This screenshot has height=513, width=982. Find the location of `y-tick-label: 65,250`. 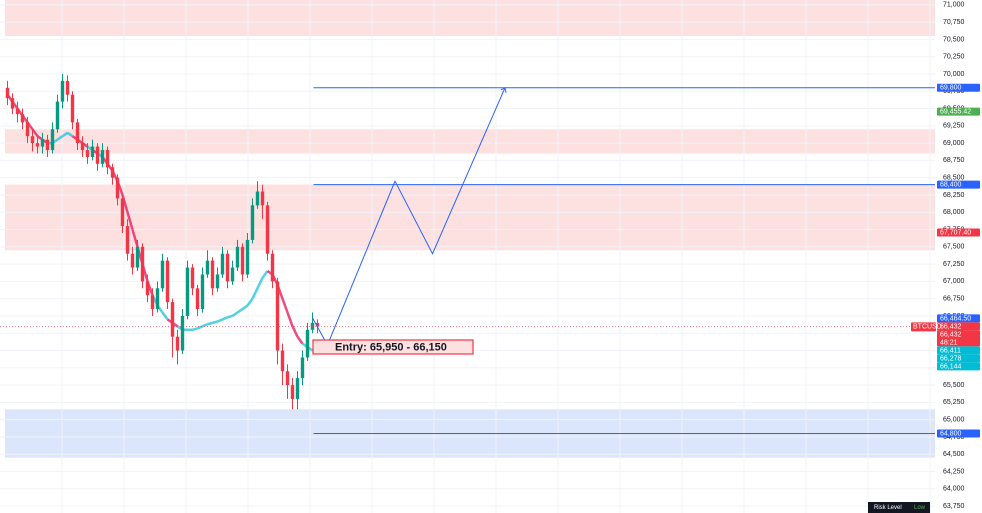

y-tick-label: 65,250 is located at coordinates (954, 402).